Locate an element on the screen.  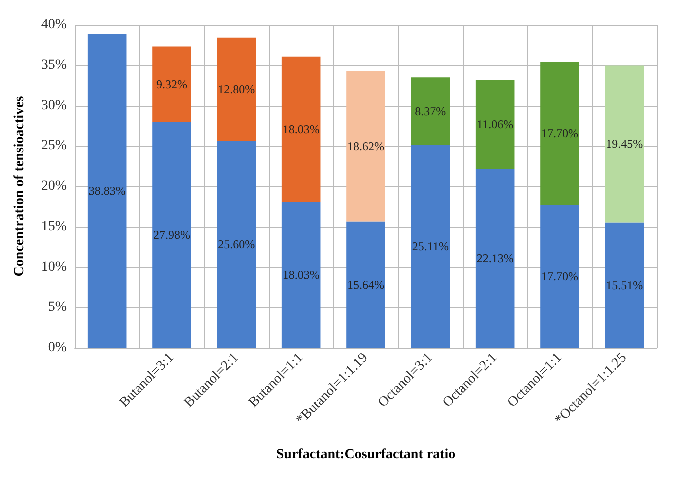
data-label: 19.45% is located at coordinates (625, 144).